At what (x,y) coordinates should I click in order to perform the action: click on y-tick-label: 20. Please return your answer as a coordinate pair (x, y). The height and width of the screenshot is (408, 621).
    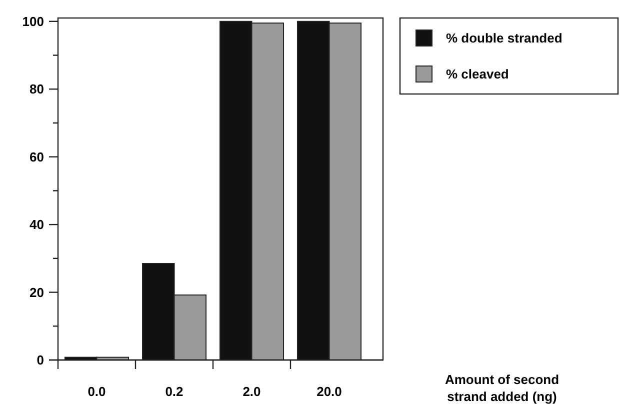
    Looking at the image, I should click on (37, 292).